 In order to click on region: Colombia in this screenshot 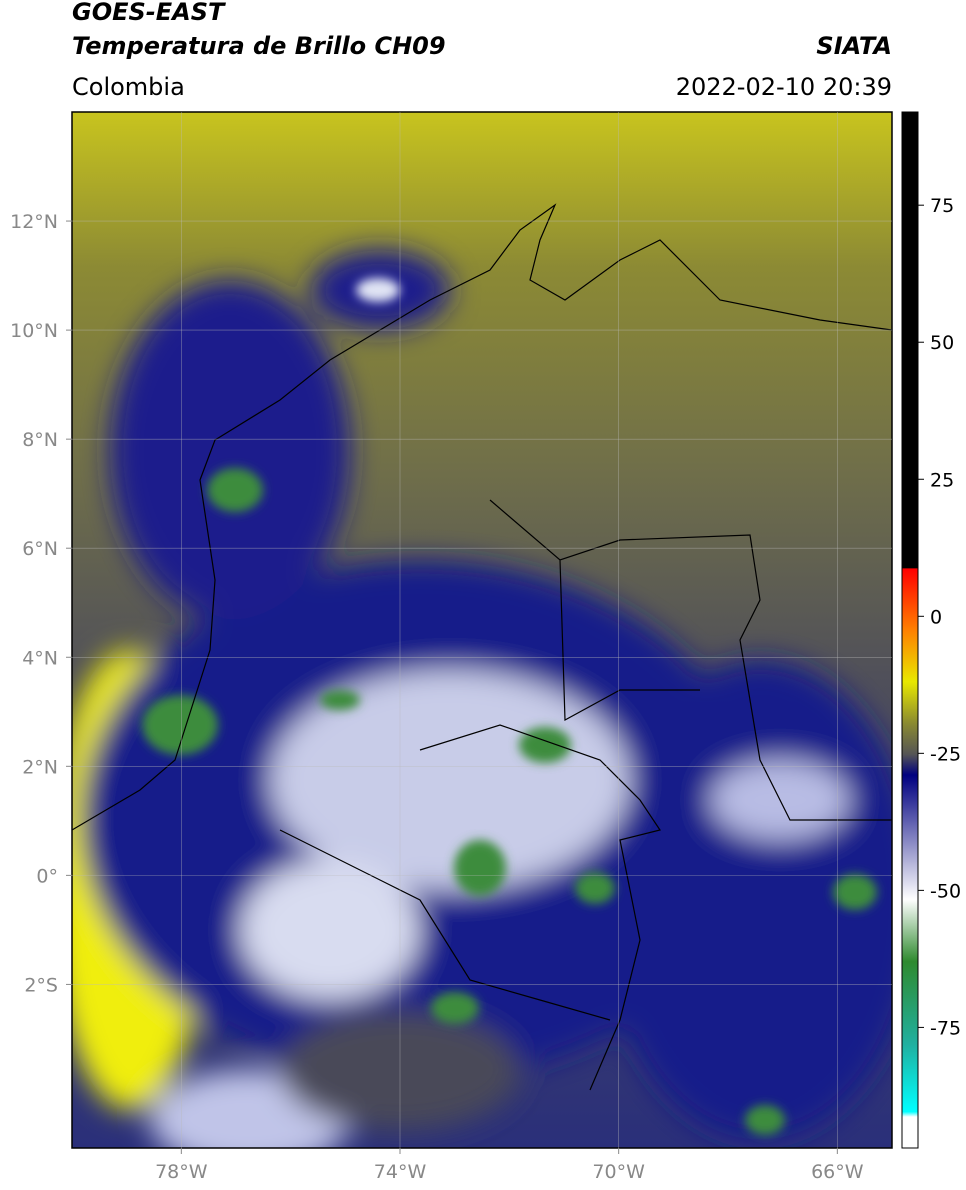, I will do `click(128, 87)`.